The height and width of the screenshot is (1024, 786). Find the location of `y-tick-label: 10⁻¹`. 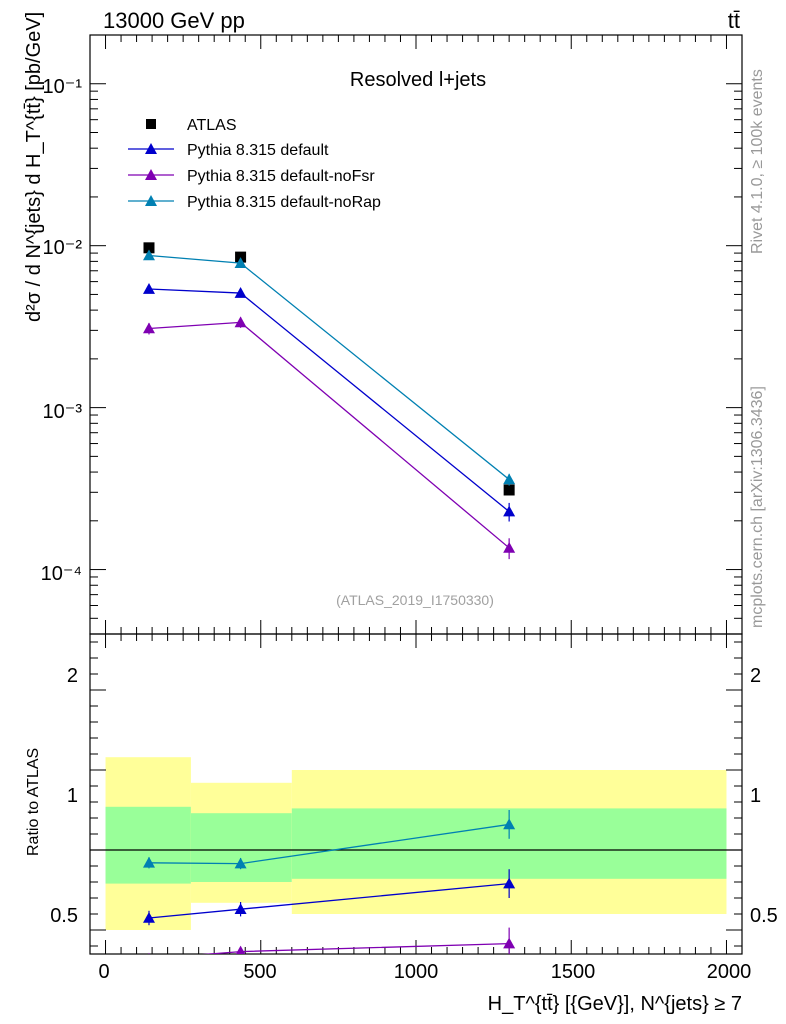

y-tick-label: 10⁻¹ is located at coordinates (63, 87).